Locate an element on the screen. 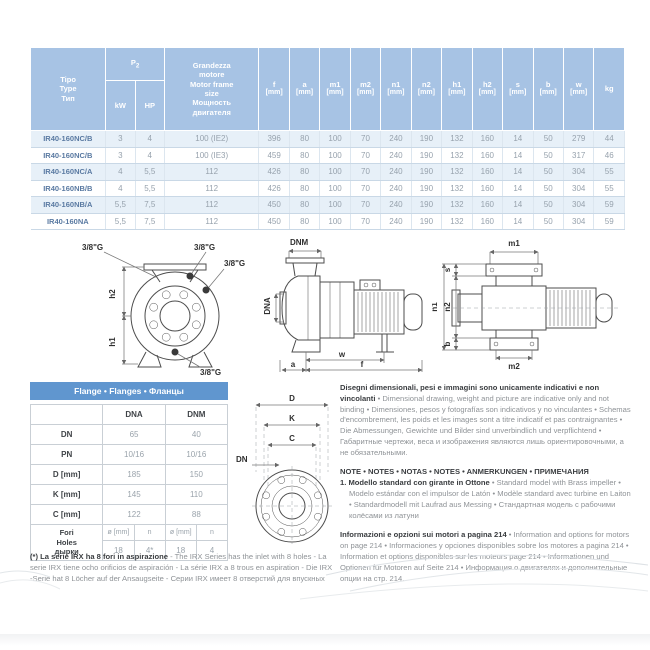 This screenshot has width=650, height=650. pump-type: IR40-160NB/B is located at coordinates (68, 188).